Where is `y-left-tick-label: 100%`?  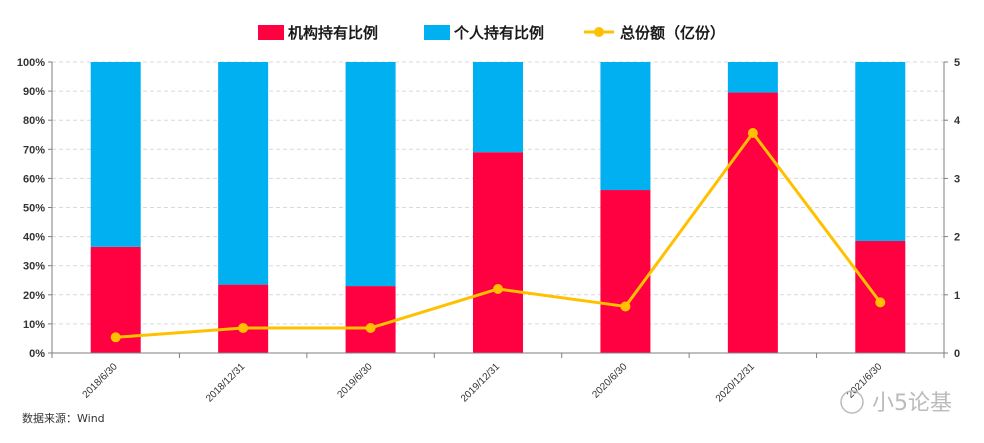
y-left-tick-label: 100% is located at coordinates (31, 63).